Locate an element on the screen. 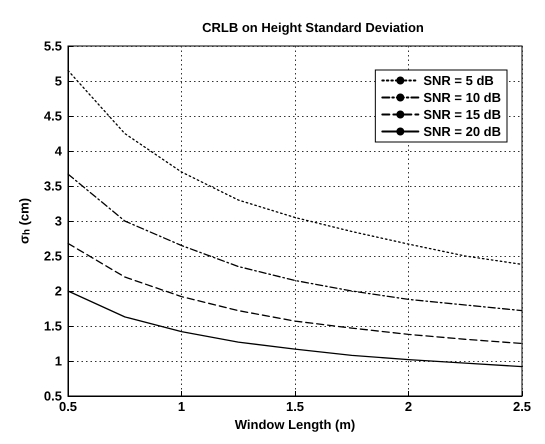 Image resolution: width=545 pixels, height=444 pixels. legend-label: SNR = 20 dB is located at coordinates (462, 131).